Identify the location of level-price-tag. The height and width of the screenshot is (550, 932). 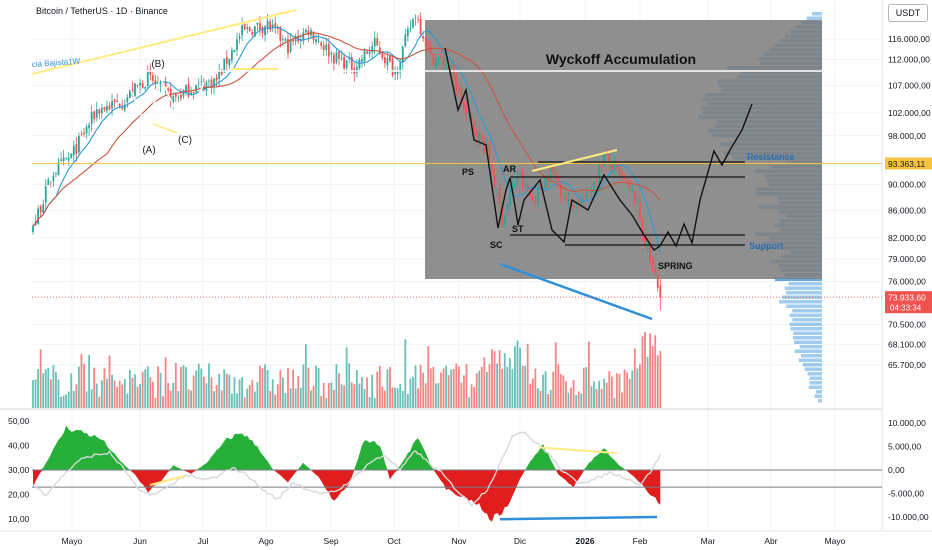
(908, 163).